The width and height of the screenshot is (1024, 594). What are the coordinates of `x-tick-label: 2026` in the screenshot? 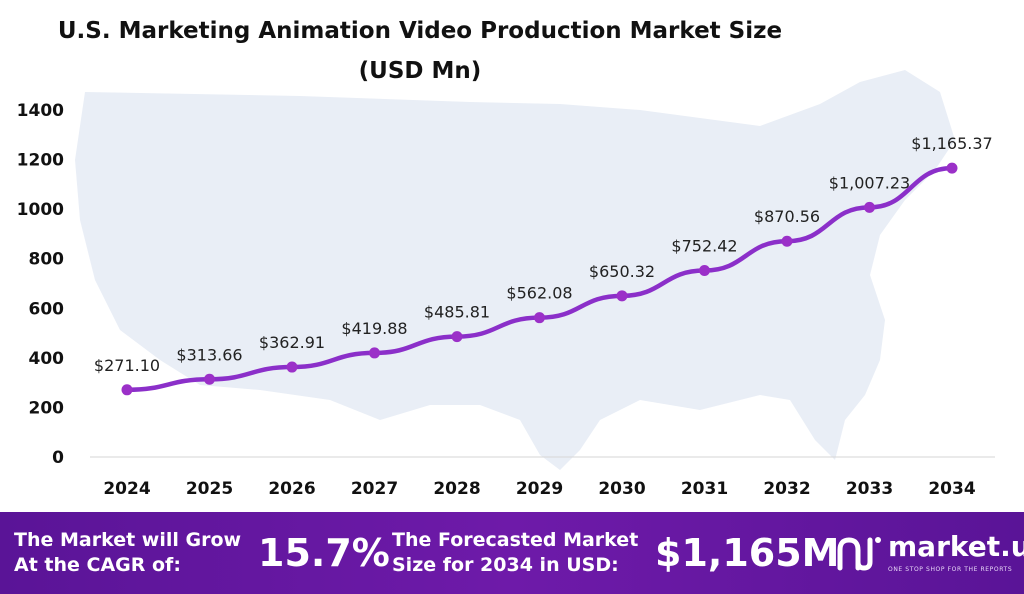 It's located at (291, 489).